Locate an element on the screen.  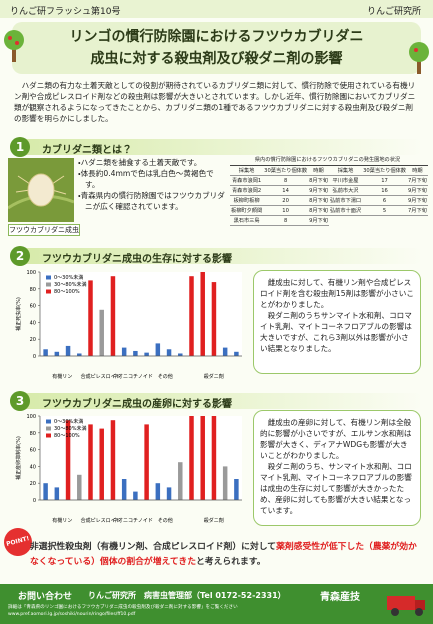
table-cell: 20 is located at coordinates (286, 200).